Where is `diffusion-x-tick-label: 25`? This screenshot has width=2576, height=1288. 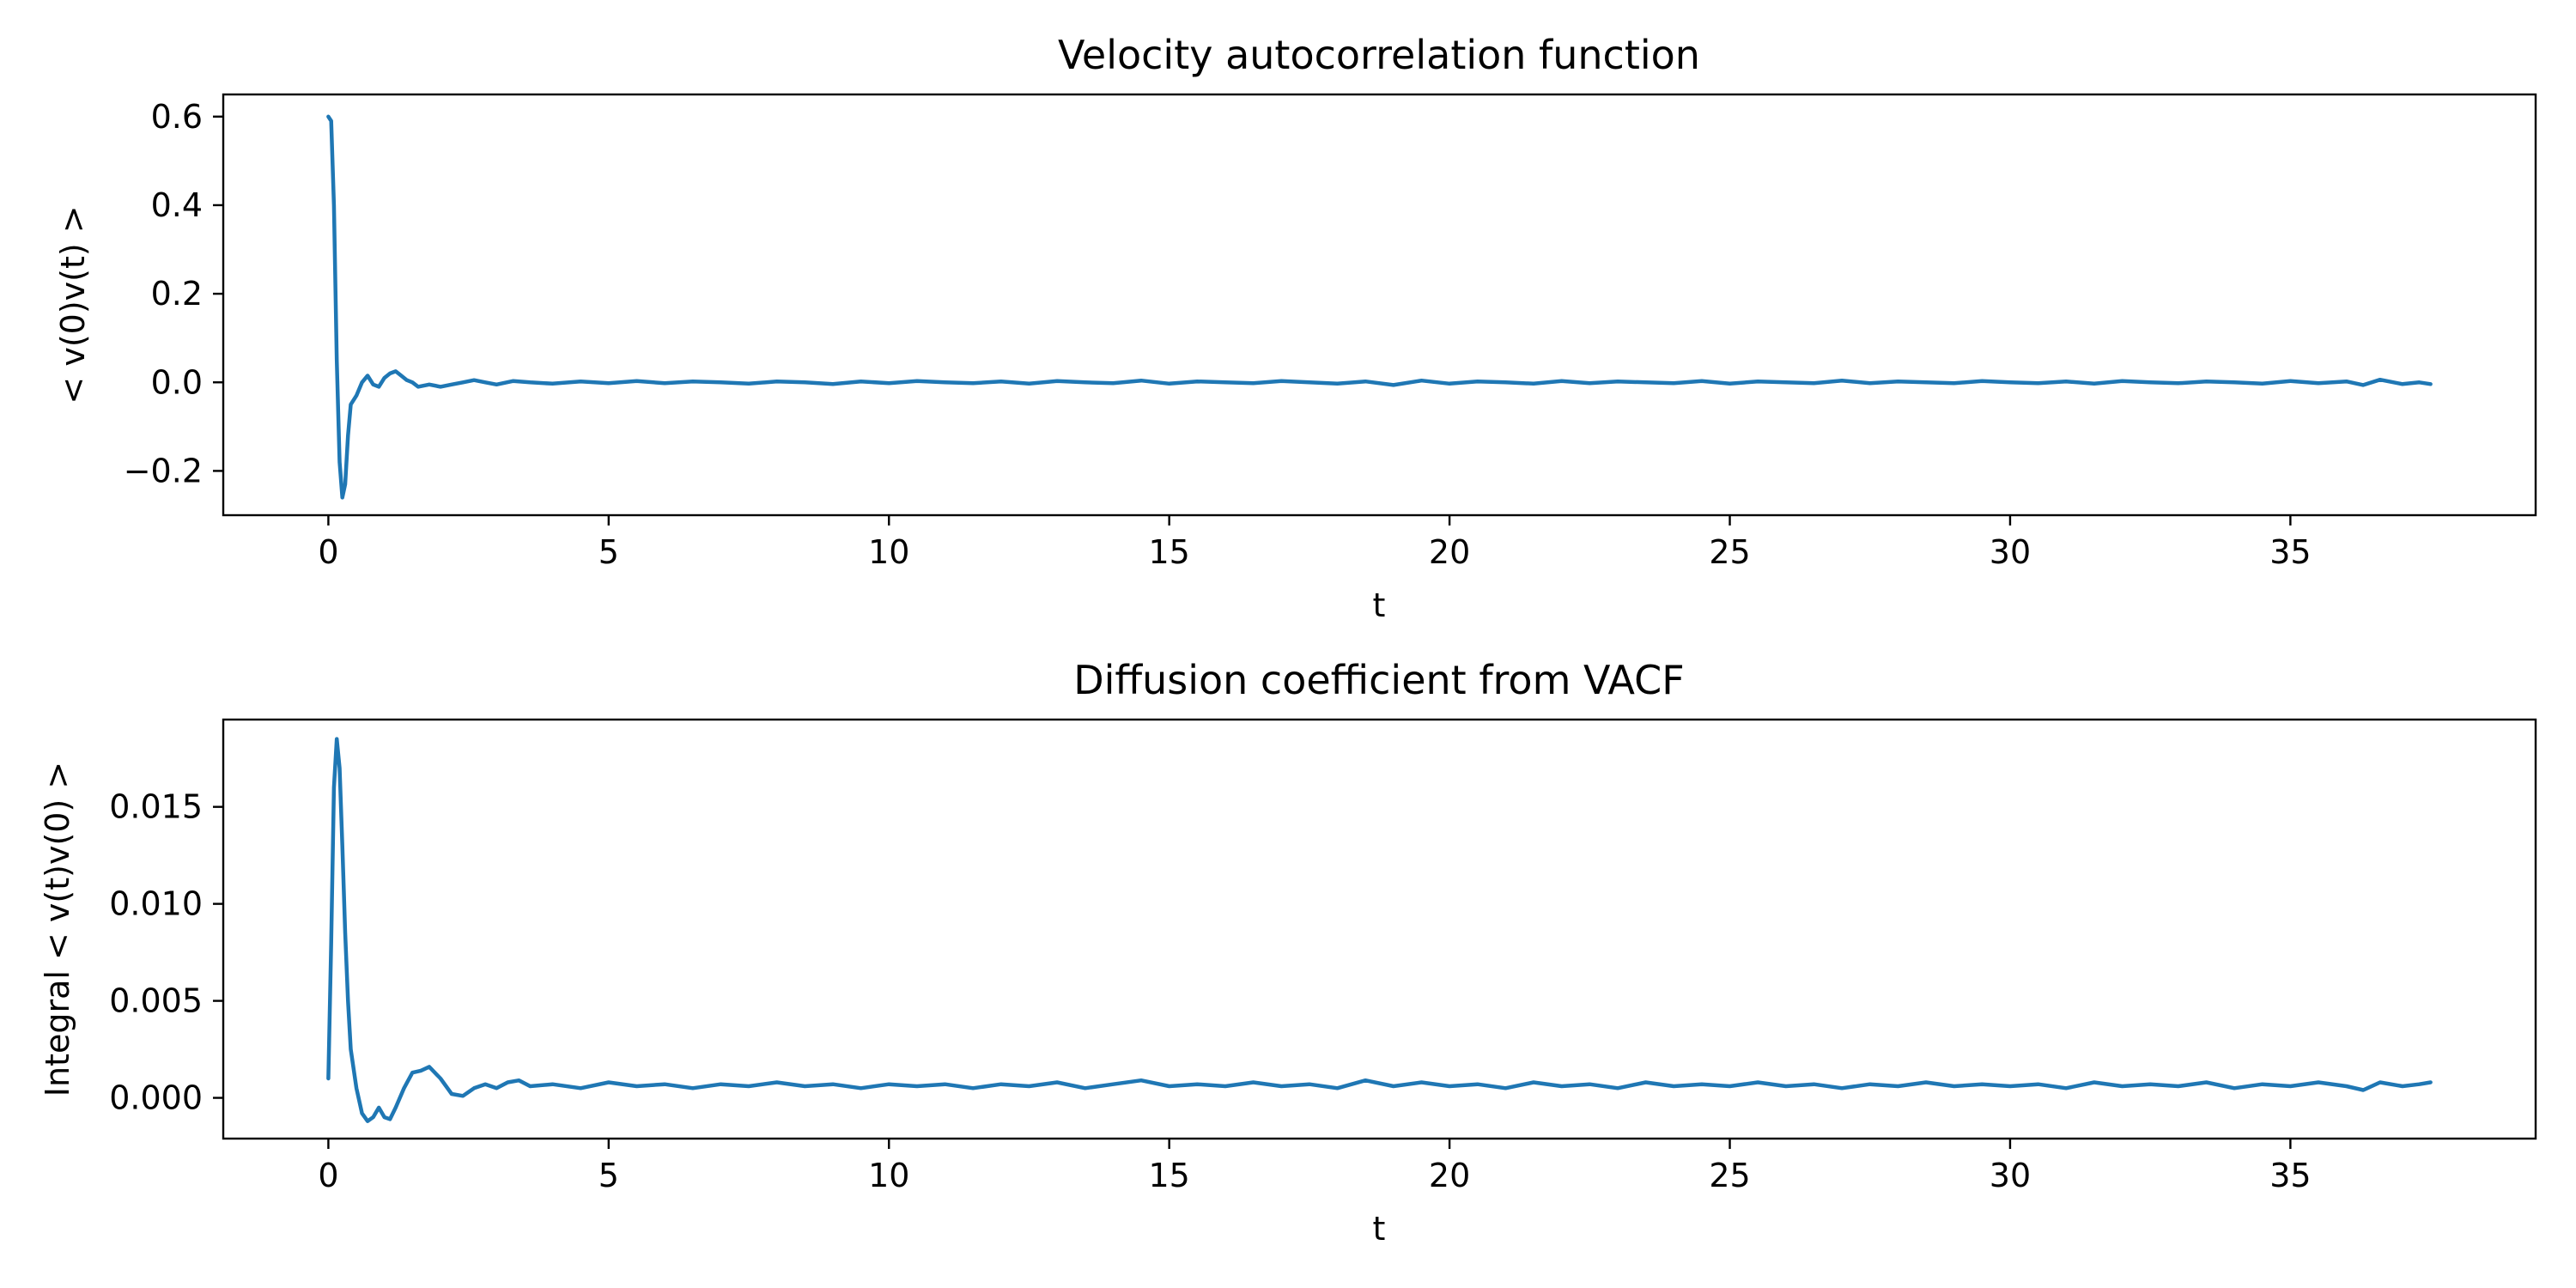 diffusion-x-tick-label: 25 is located at coordinates (1729, 1175).